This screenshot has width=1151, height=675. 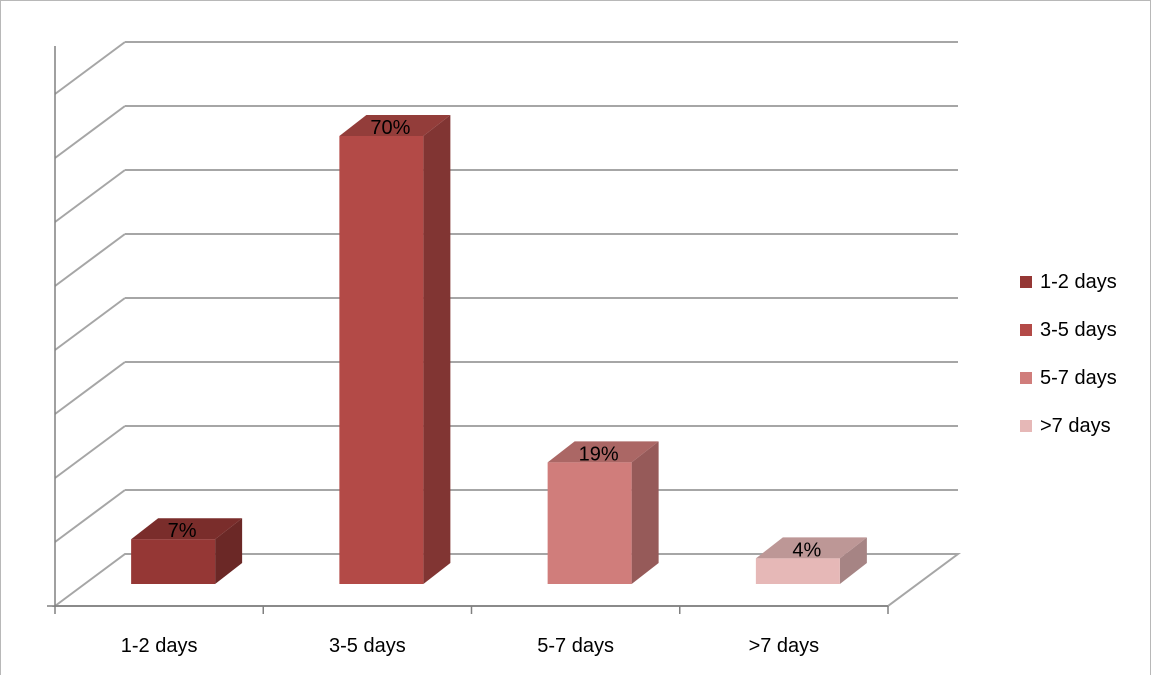 What do you see at coordinates (1078, 281) in the screenshot?
I see `legend-label-1: 1-2 days` at bounding box center [1078, 281].